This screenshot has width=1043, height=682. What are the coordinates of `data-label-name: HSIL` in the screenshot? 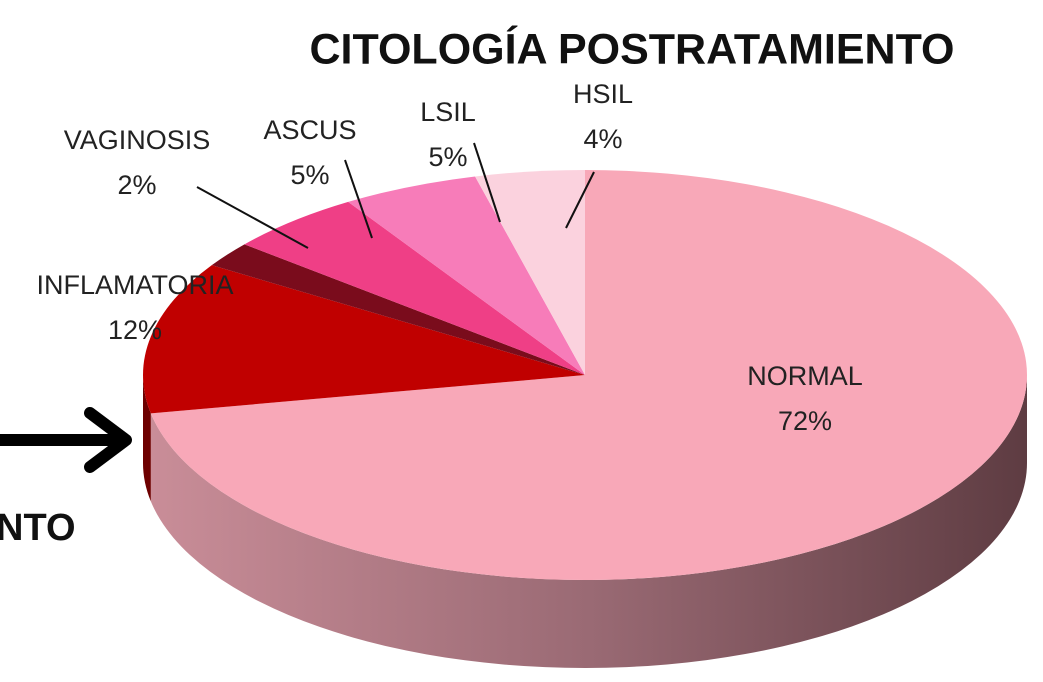 It's located at (603, 94).